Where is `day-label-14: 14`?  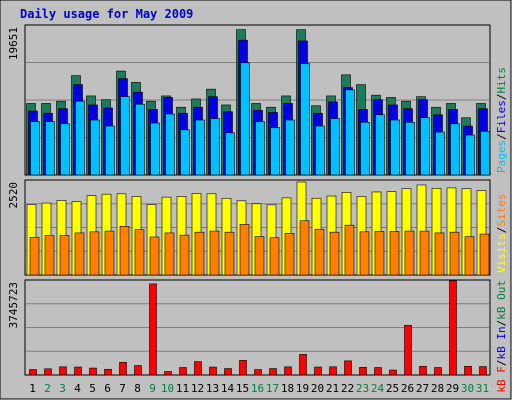 day-label-14: 14 is located at coordinates (228, 388).